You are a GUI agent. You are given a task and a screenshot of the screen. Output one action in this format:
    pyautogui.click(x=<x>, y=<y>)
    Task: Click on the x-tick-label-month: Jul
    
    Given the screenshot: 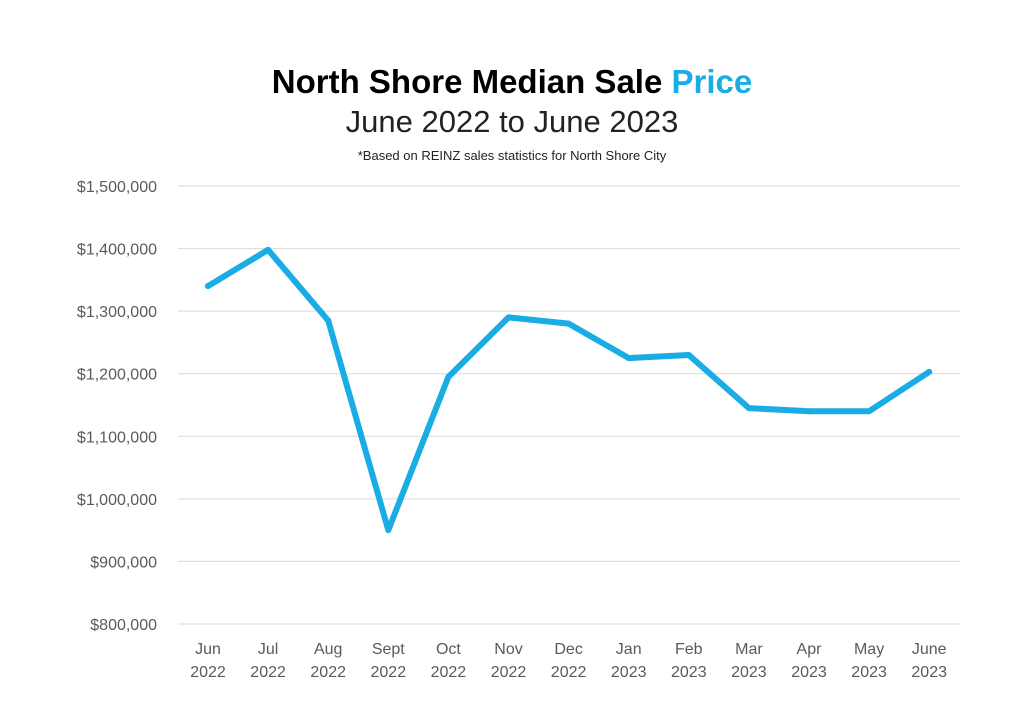 What is the action you would take?
    pyautogui.click(x=268, y=649)
    